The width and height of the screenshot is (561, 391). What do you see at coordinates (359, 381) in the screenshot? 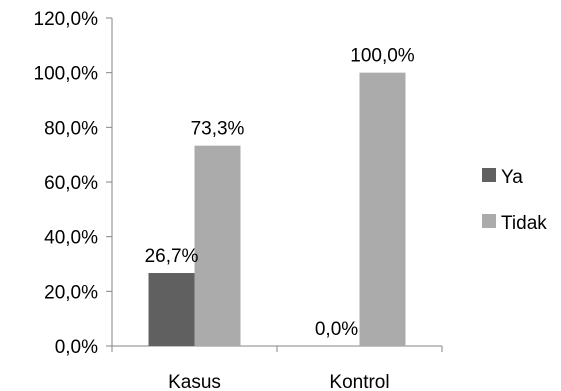
I see `x-tick-label: Kontrol` at bounding box center [359, 381].